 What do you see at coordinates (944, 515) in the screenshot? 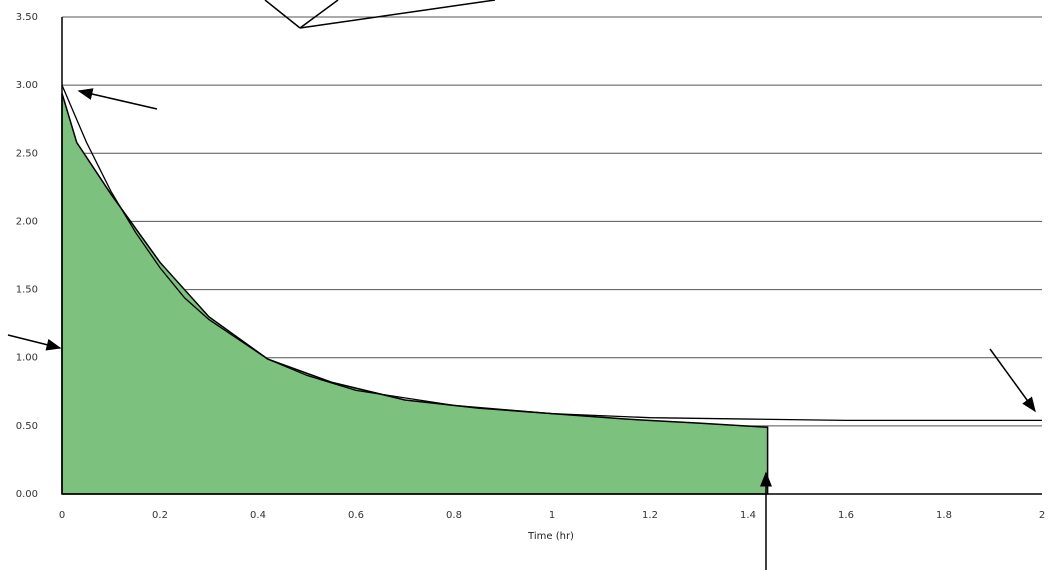
I see `x-tick-label: 1.8` at bounding box center [944, 515].